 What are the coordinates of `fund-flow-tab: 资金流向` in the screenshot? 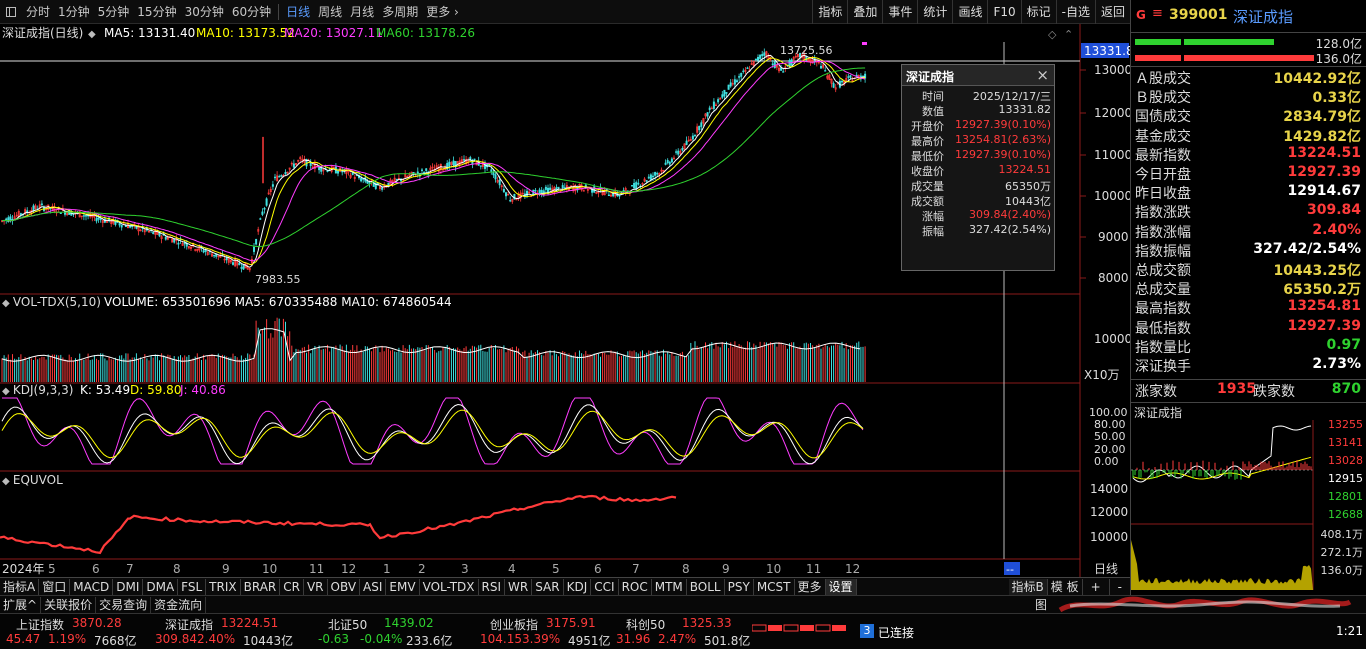 It's located at (179, 604).